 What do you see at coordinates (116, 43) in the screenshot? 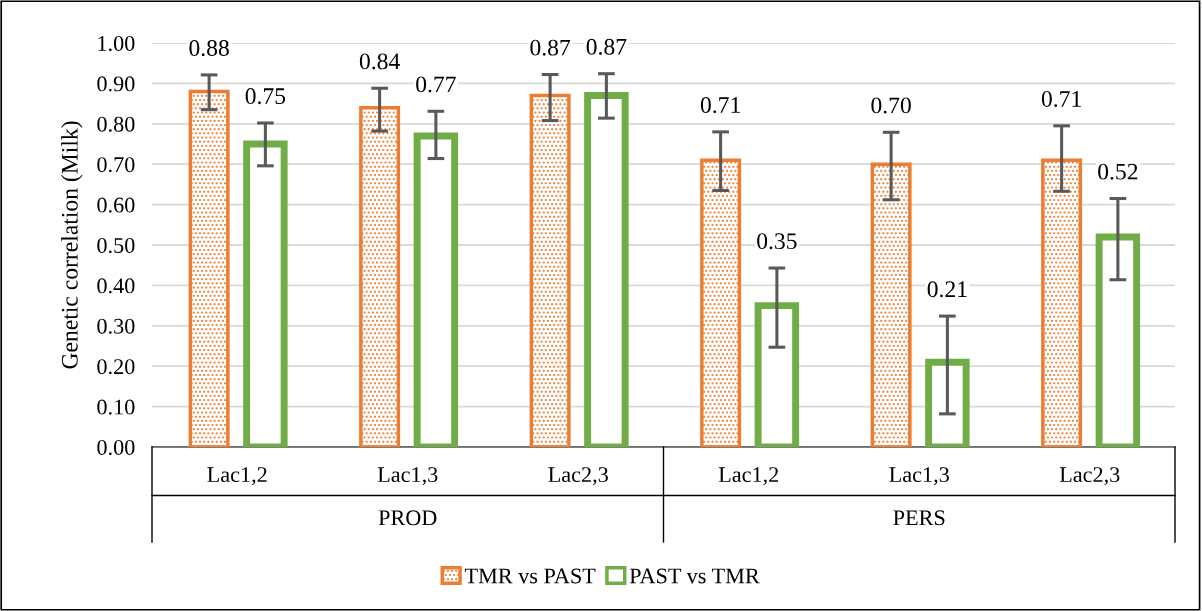
I see `y-tick-label: 1.00` at bounding box center [116, 43].